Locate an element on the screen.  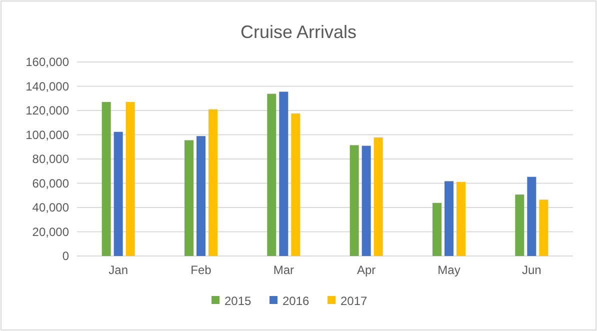
legend-label: 2015 is located at coordinates (238, 301).